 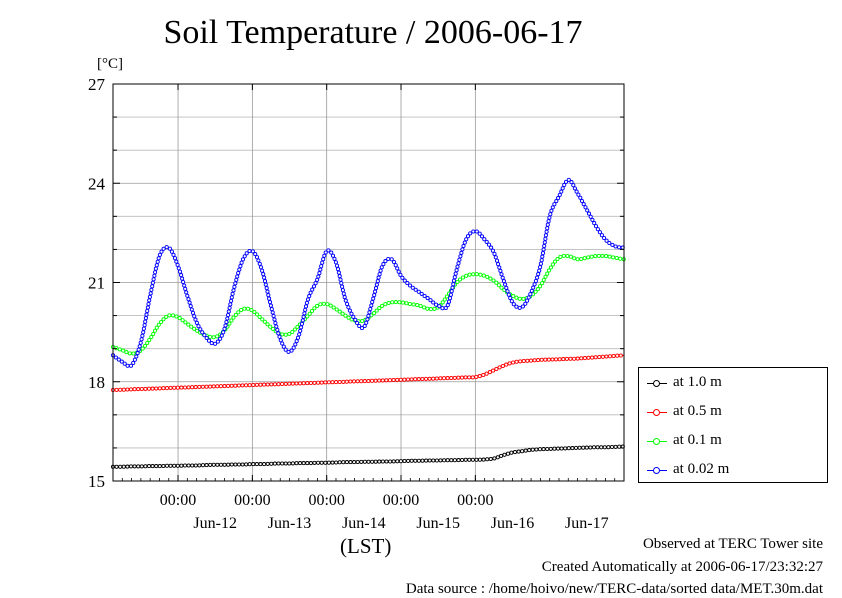 I want to click on x-time-label: 00:00, so click(x=401, y=500).